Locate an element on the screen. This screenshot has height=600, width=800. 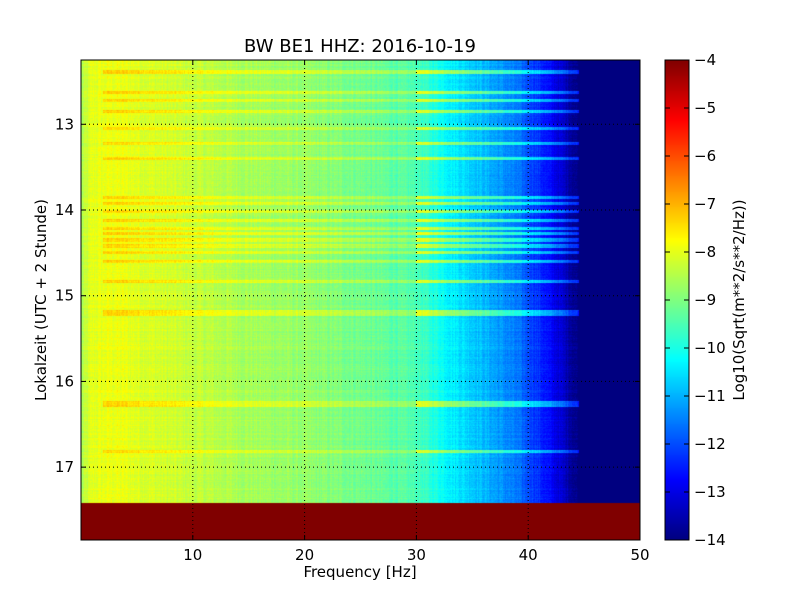
colorbar-tick-label: −11 is located at coordinates (710, 396).